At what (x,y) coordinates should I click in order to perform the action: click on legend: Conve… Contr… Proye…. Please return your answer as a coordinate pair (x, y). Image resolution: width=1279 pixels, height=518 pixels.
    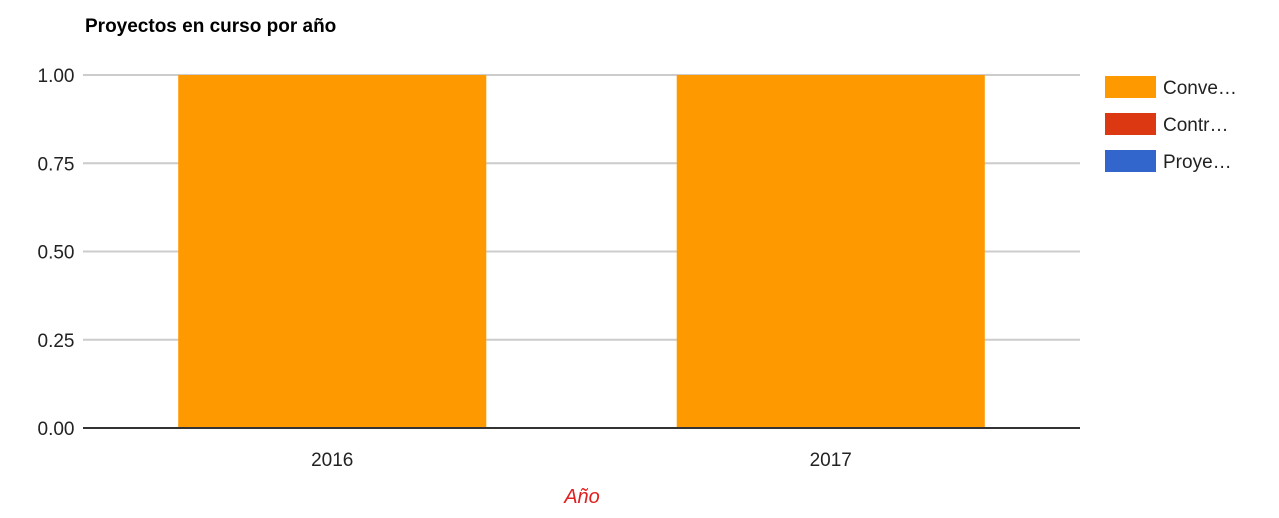
    Looking at the image, I should click on (1171, 124).